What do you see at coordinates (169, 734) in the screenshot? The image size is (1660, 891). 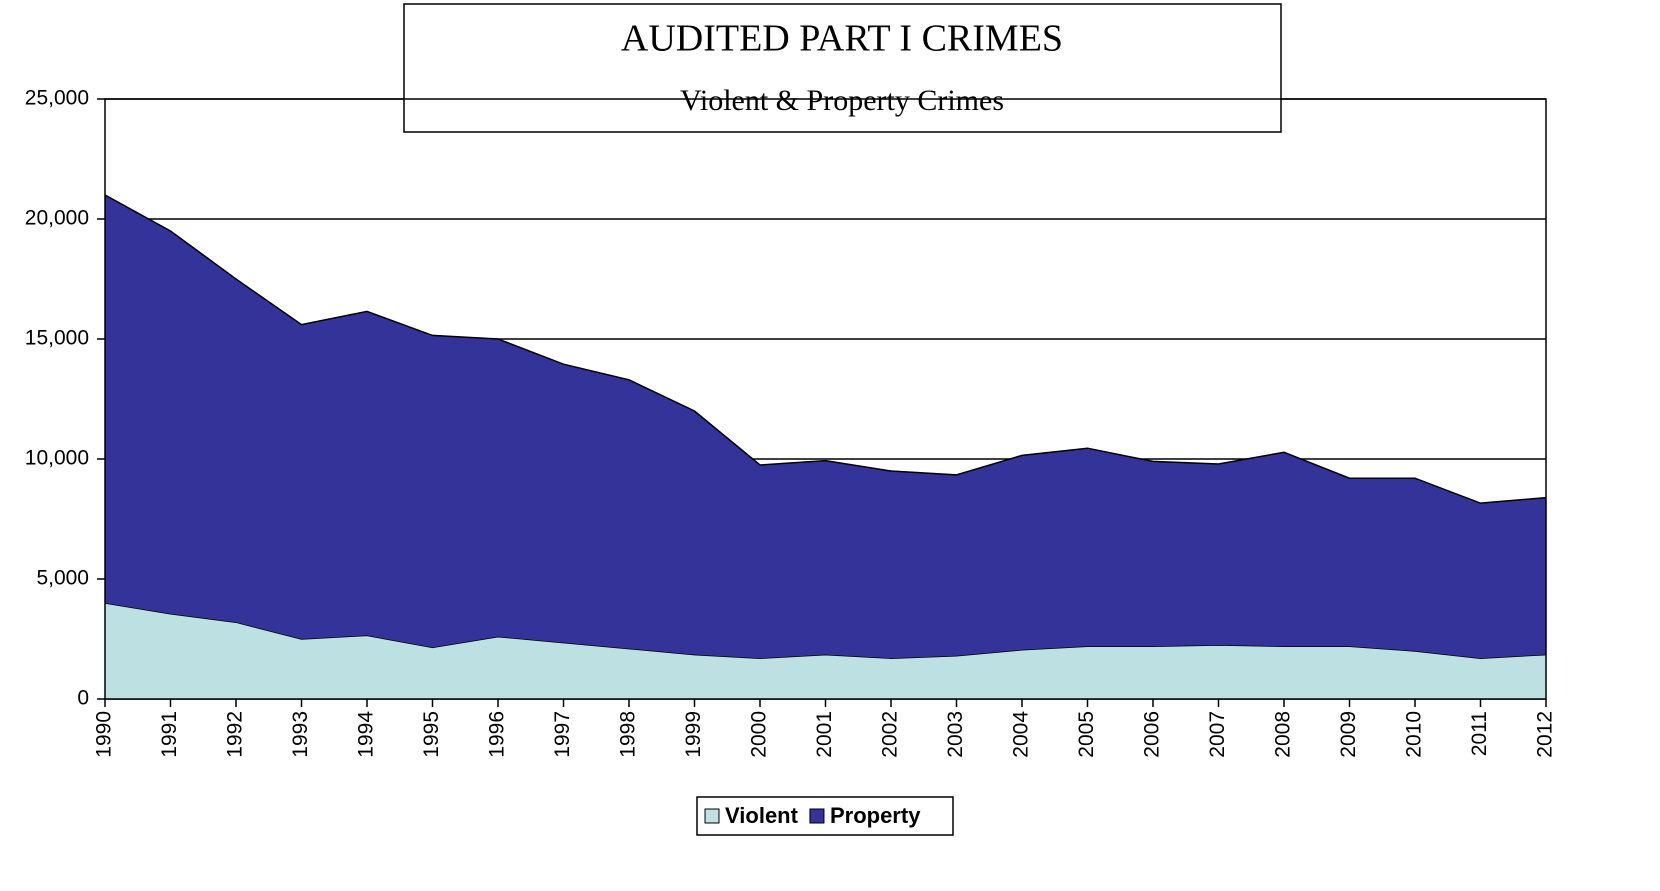 I see `x-tick-label: 1991` at bounding box center [169, 734].